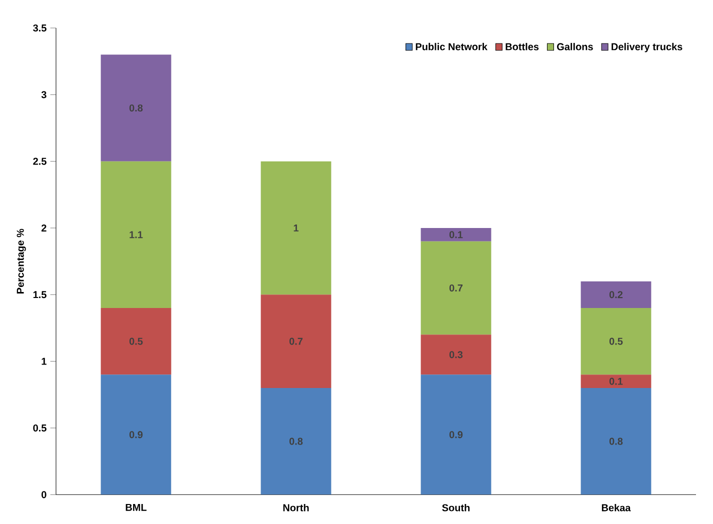 This screenshot has width=713, height=524. I want to click on y-tick-label: 3.5, so click(39, 28).